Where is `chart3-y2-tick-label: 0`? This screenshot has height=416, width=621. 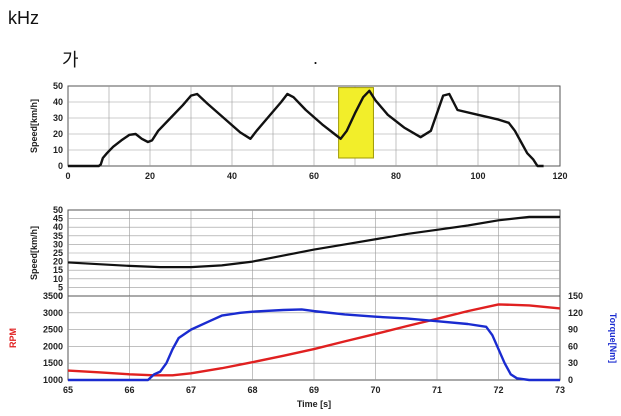 chart3-y2-tick-label: 0 is located at coordinates (570, 380).